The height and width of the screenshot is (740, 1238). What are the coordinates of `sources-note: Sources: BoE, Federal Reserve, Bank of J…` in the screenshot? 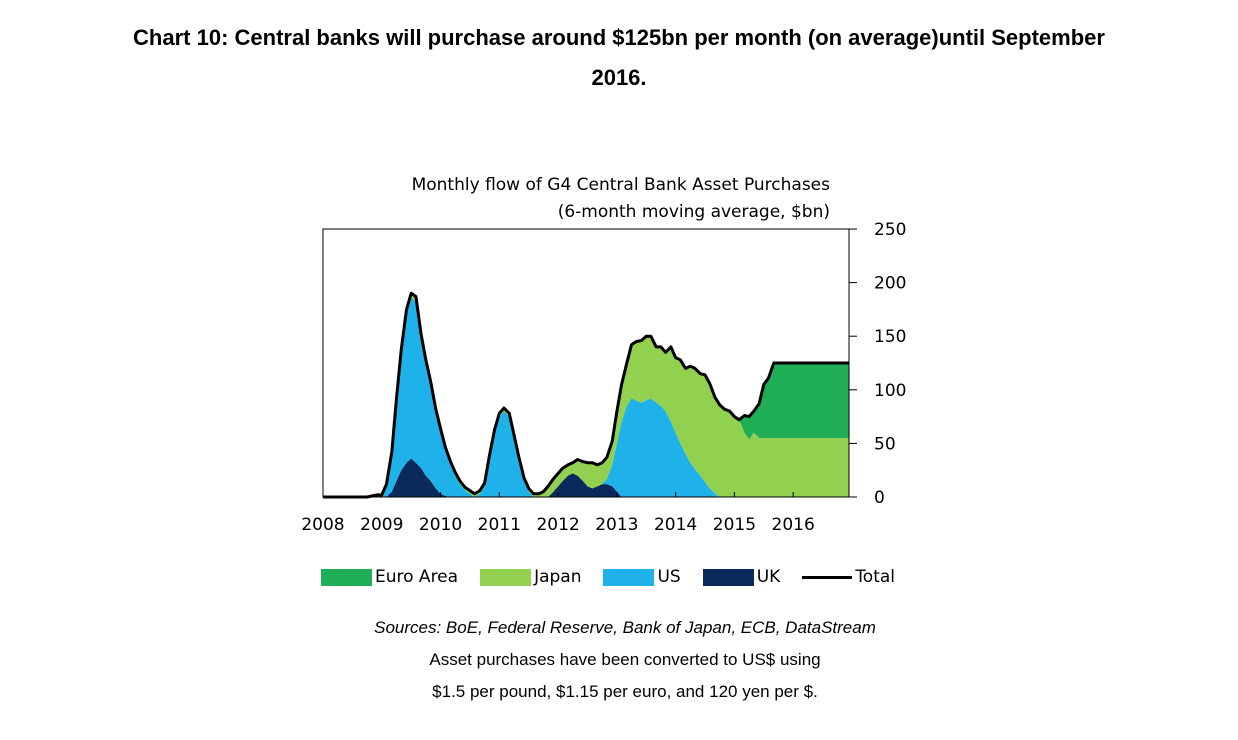 It's located at (625, 627).